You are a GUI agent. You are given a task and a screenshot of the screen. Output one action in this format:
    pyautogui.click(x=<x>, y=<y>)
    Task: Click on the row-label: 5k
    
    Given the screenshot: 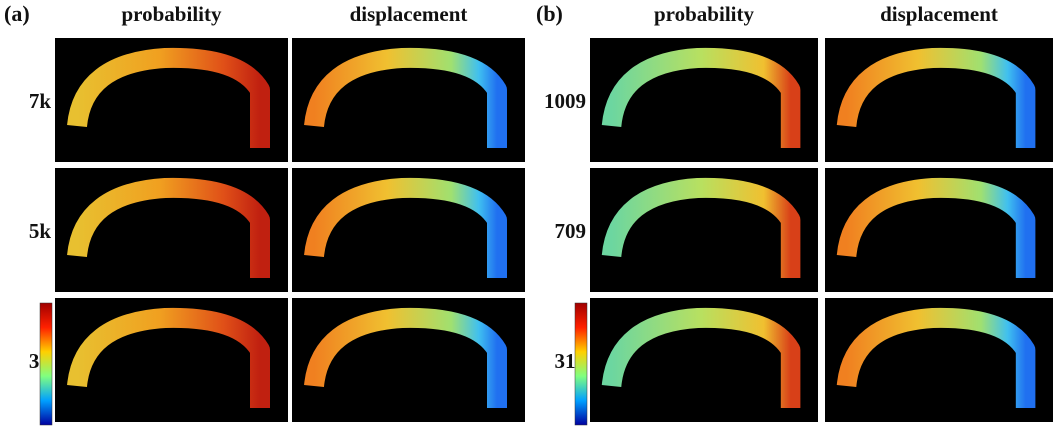 What is the action you would take?
    pyautogui.click(x=40, y=231)
    